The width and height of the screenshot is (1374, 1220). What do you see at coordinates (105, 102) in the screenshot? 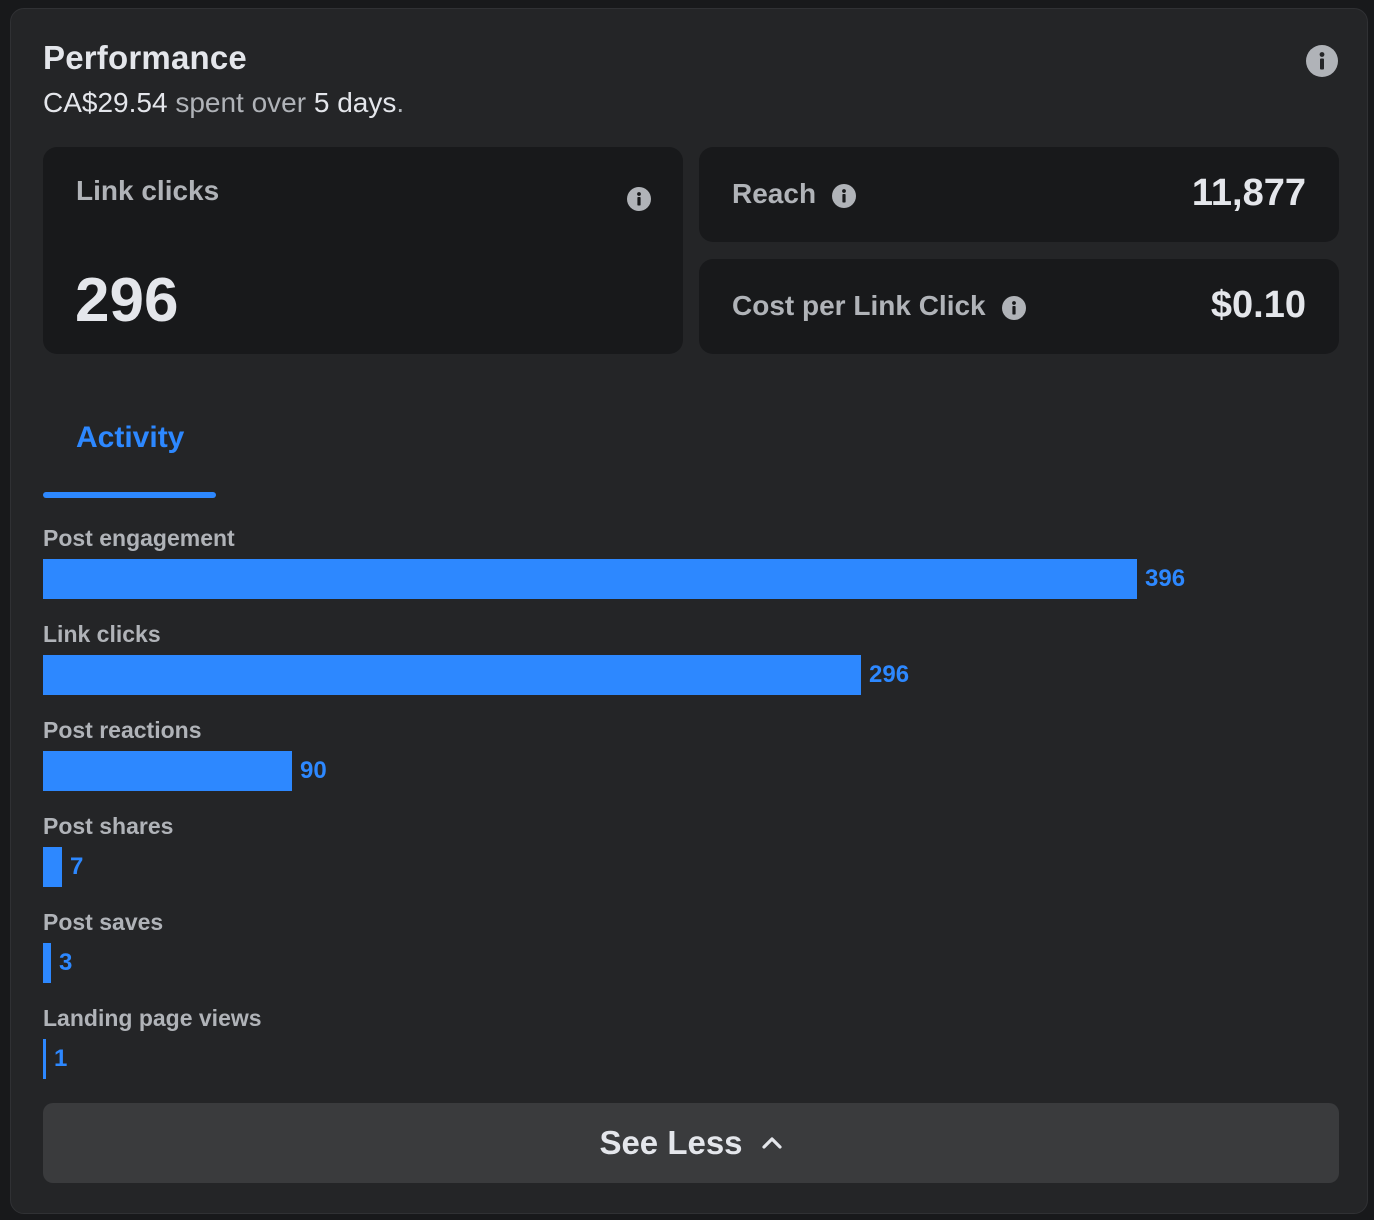
I see `spend-amount: CA$29.54` at bounding box center [105, 102].